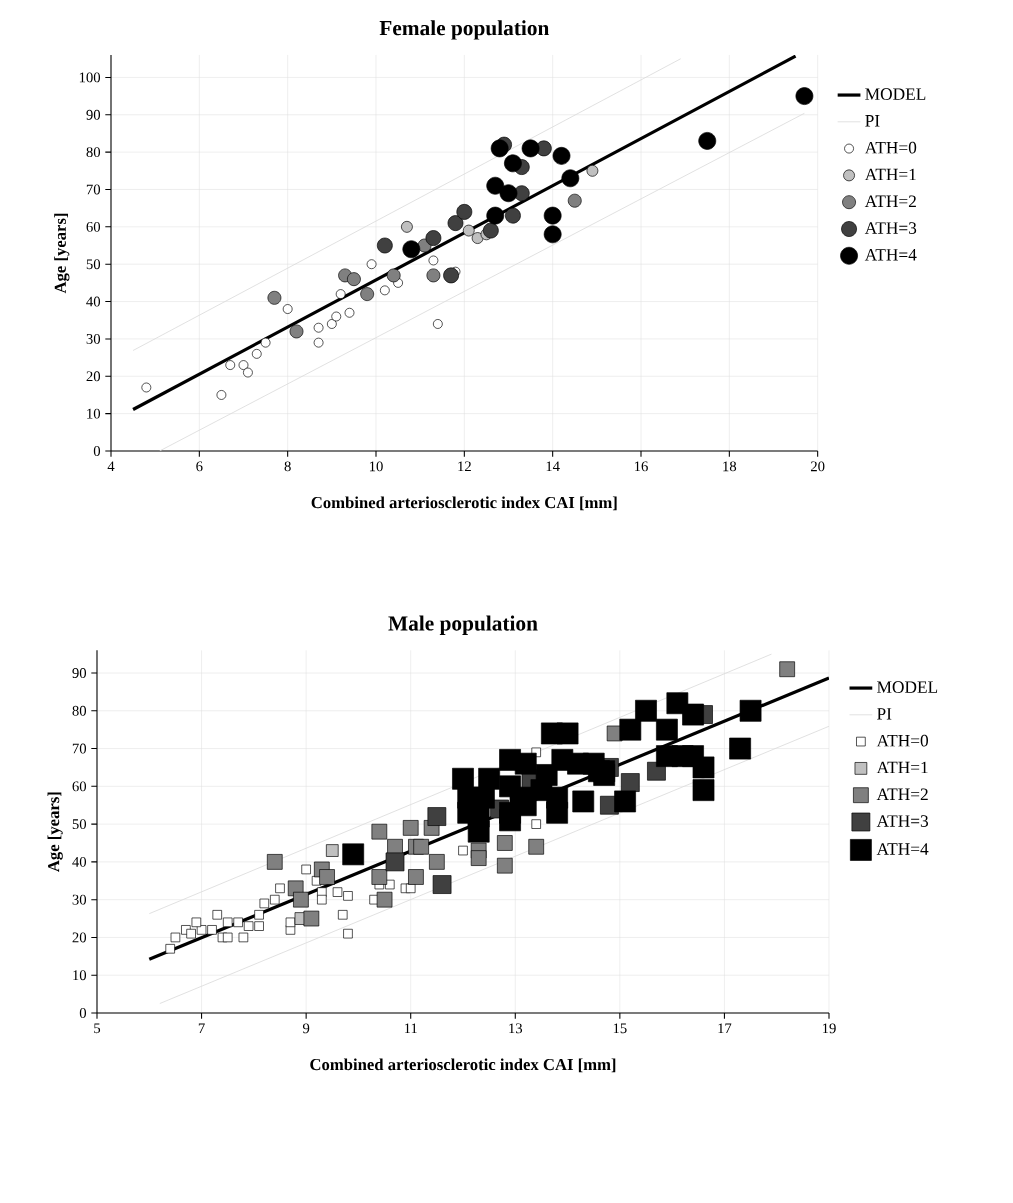  Describe the element at coordinates (376, 466) in the screenshot. I see `x-tick-label: 10` at that location.